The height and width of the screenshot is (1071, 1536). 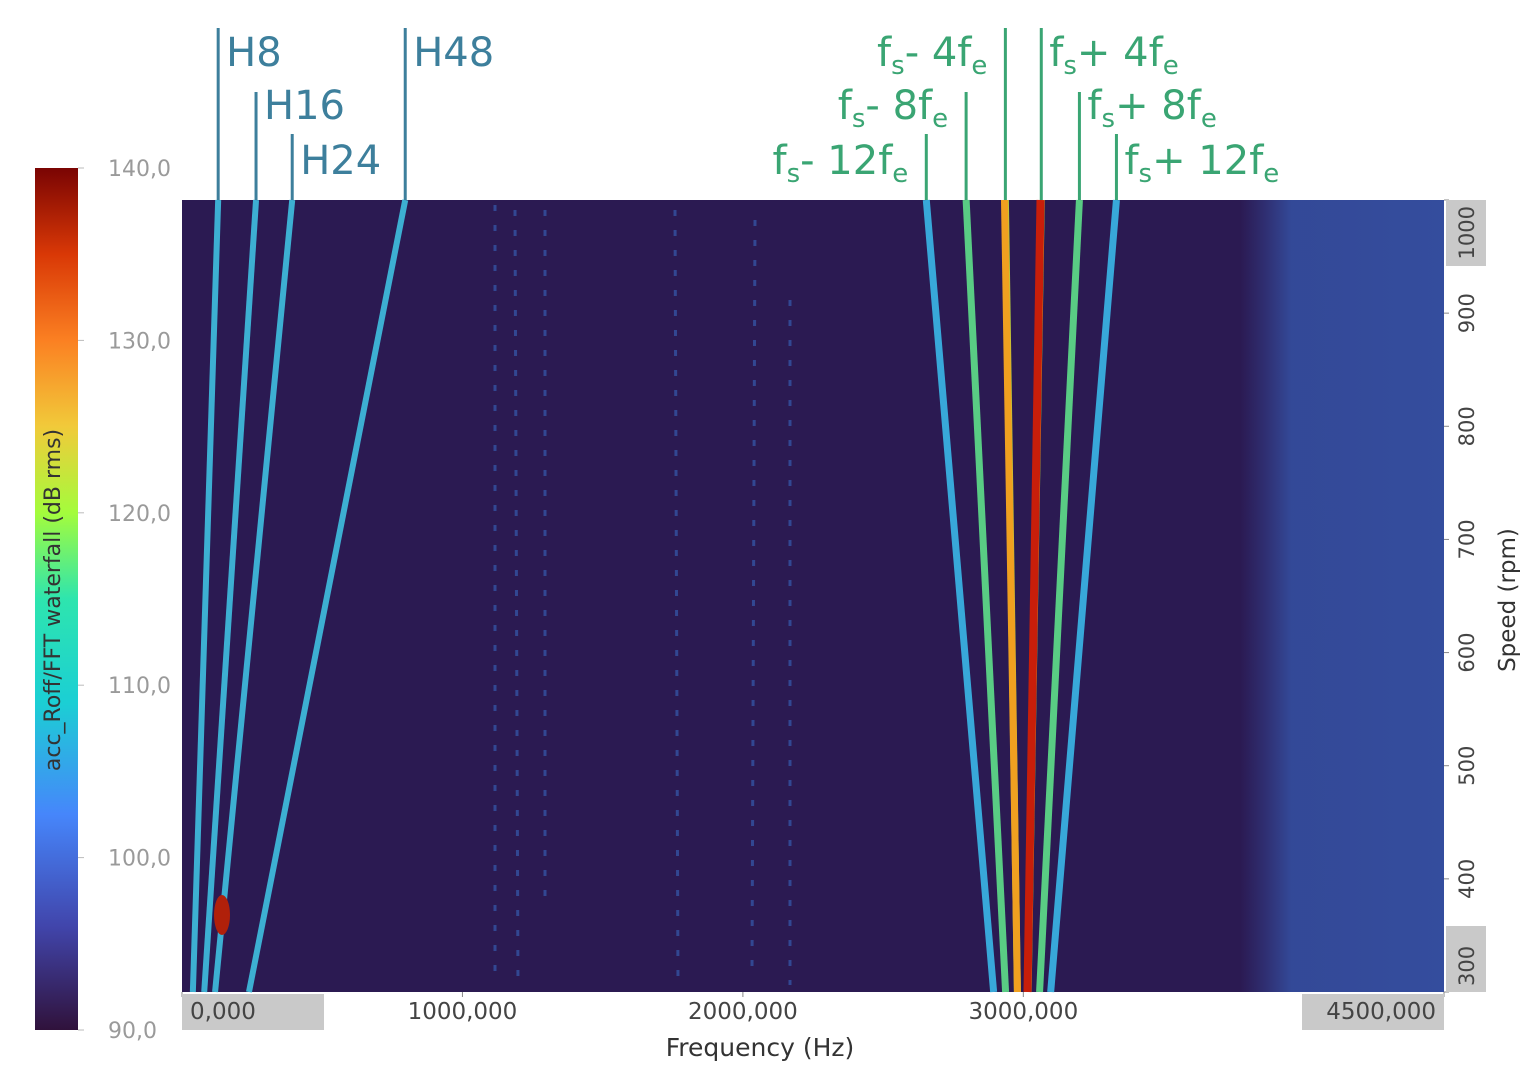 I want to click on y-tick-label: 700, so click(x=1467, y=539).